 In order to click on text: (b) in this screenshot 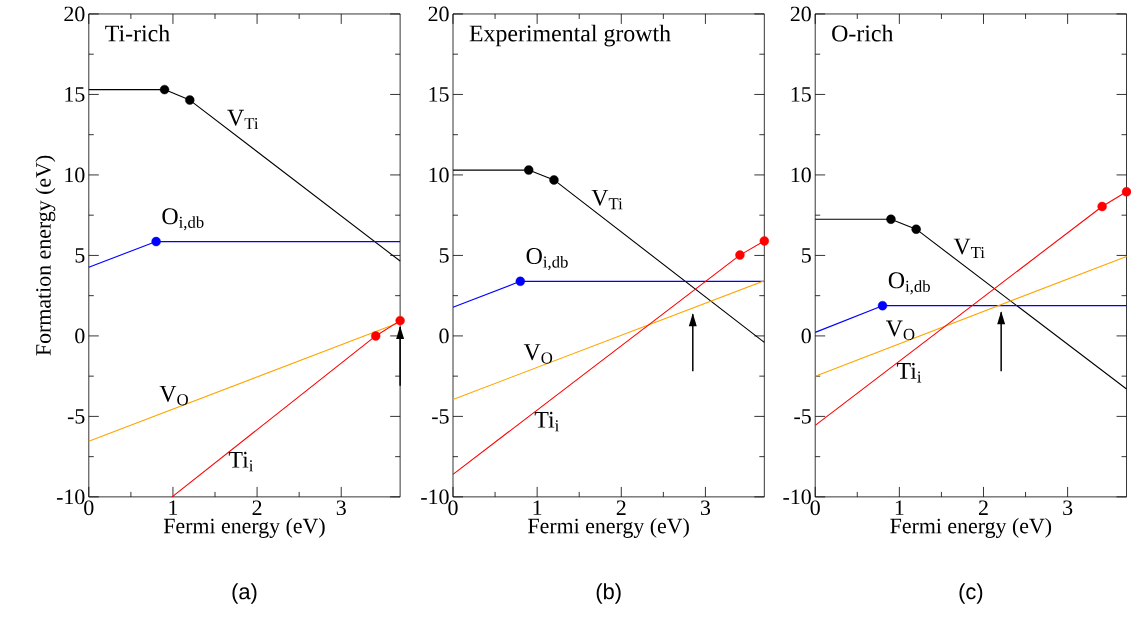, I will do `click(608, 593)`.